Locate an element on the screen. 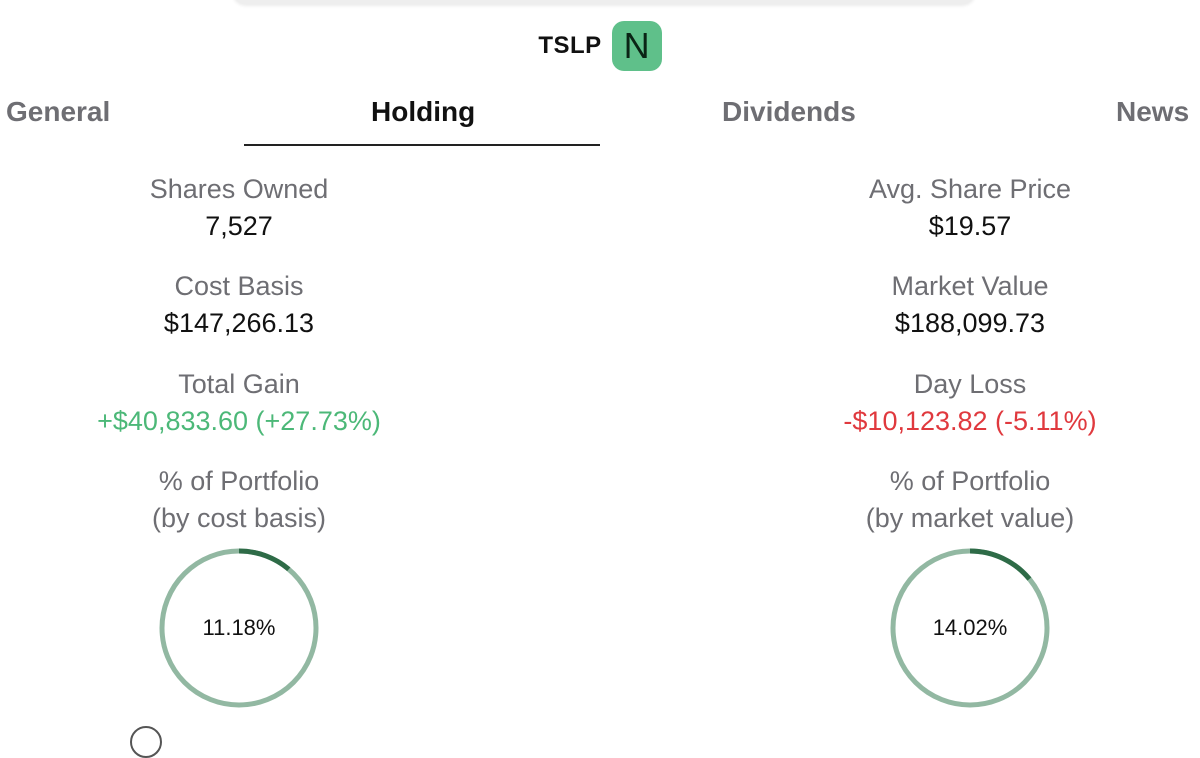 The height and width of the screenshot is (758, 1200). portfolio-cost-percent: 11.18% is located at coordinates (239, 627).